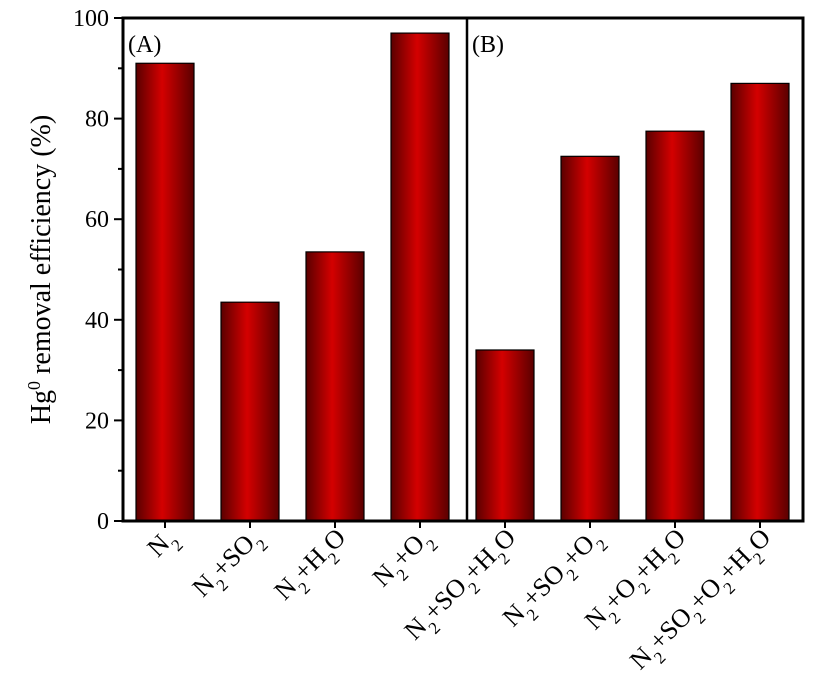  Describe the element at coordinates (40, 269) in the screenshot. I see `y-axis-label: Hg0 removal efficiency (%)` at that location.